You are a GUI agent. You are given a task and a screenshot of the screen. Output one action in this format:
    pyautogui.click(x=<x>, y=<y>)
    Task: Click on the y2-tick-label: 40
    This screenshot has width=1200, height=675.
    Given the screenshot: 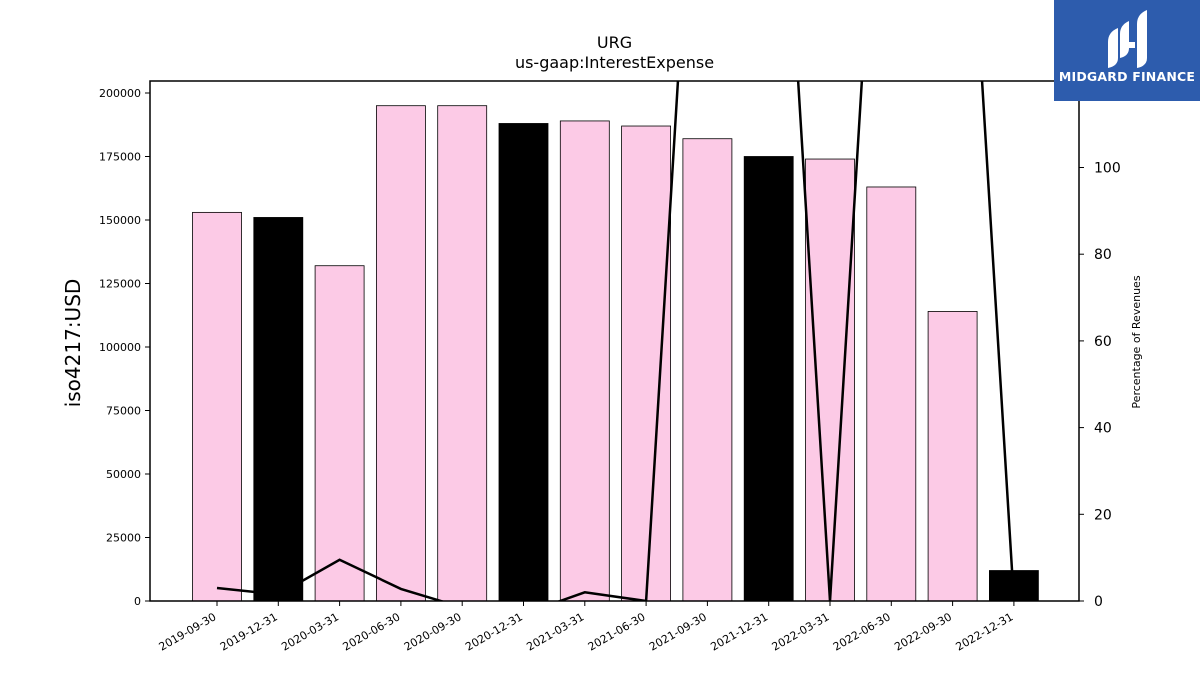 What is the action you would take?
    pyautogui.click(x=1103, y=429)
    